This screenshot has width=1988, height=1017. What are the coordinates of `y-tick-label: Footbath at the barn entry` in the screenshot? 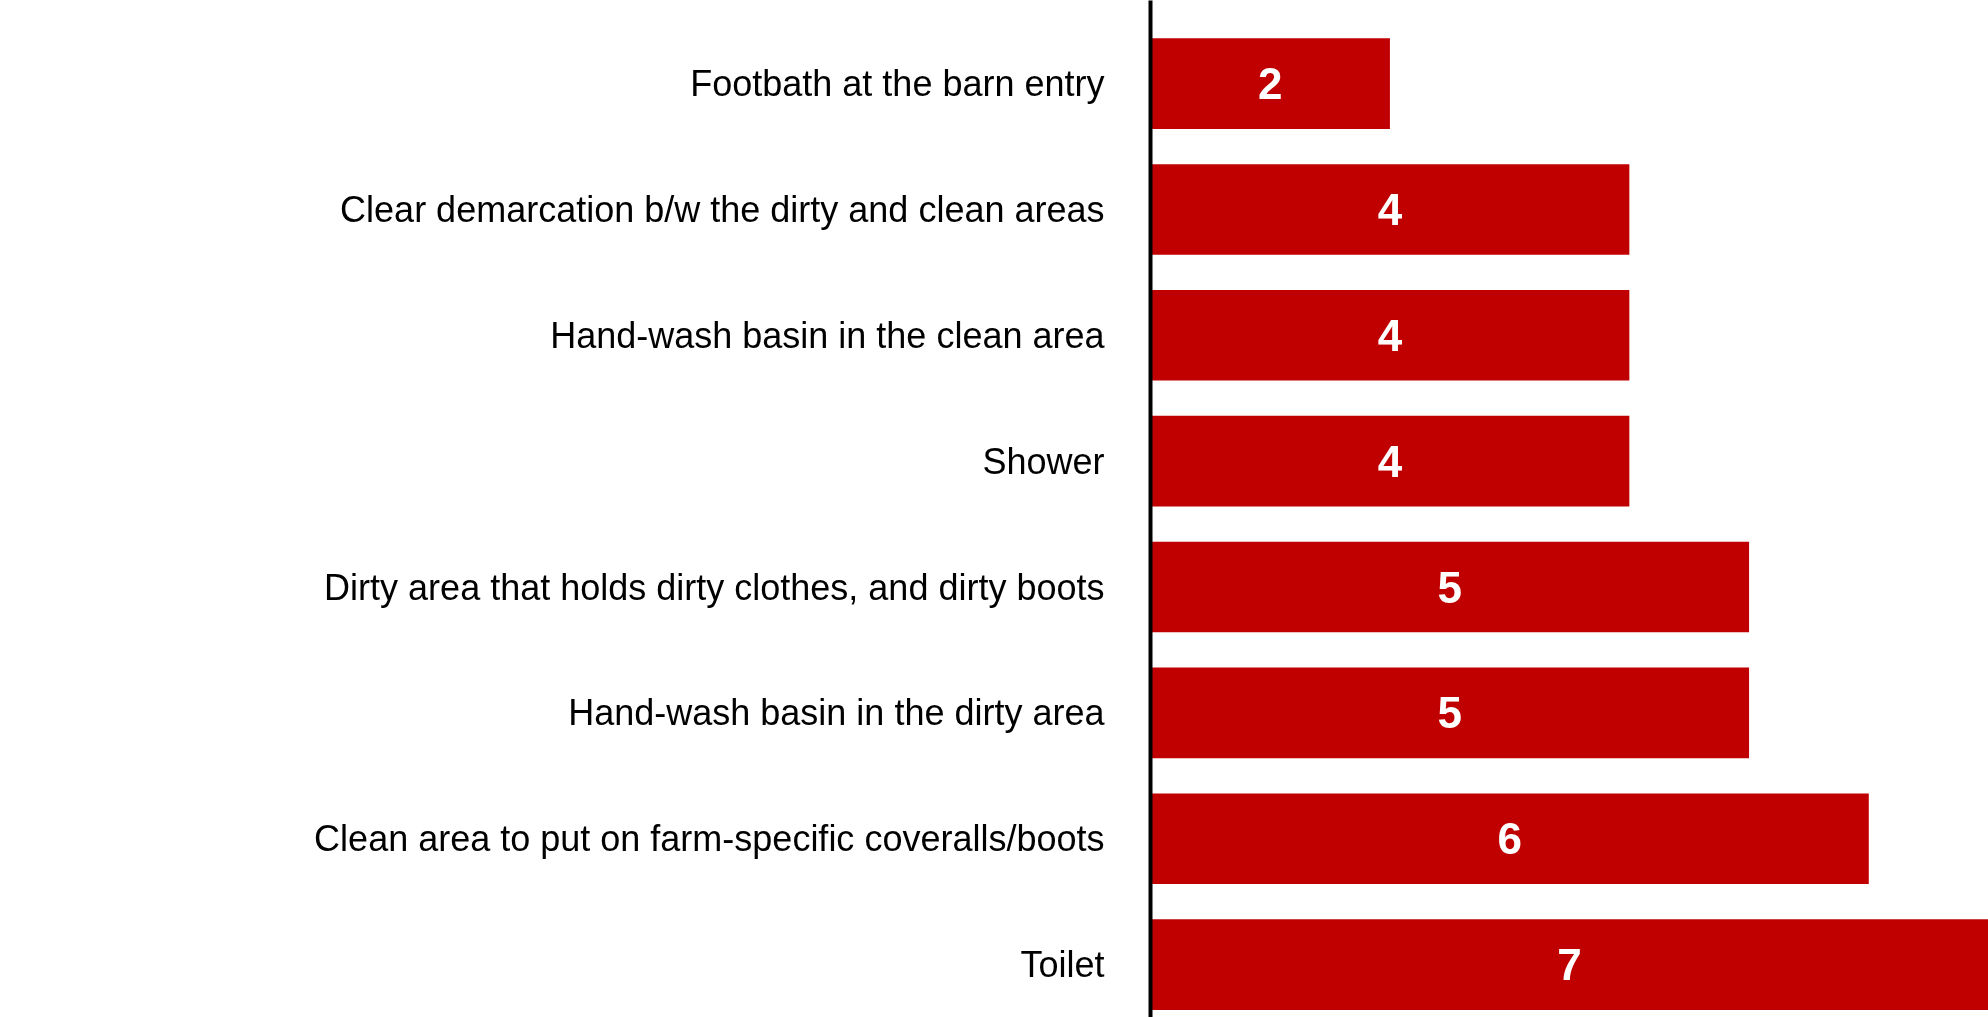 It's located at (897, 84).